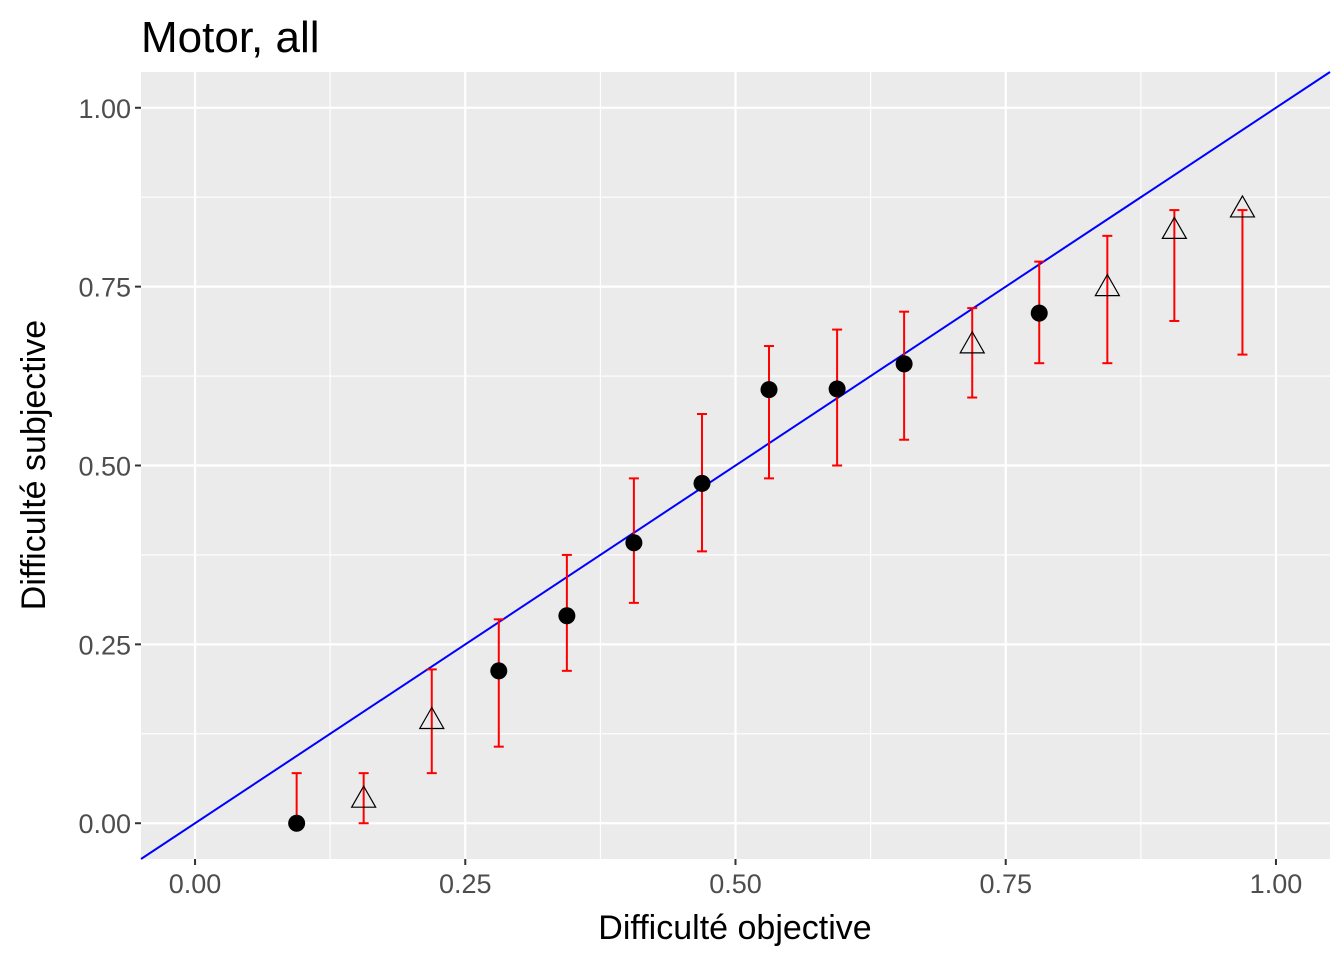 This screenshot has width=1344, height=960. What do you see at coordinates (104, 824) in the screenshot?
I see `y-tick-label: 0.00` at bounding box center [104, 824].